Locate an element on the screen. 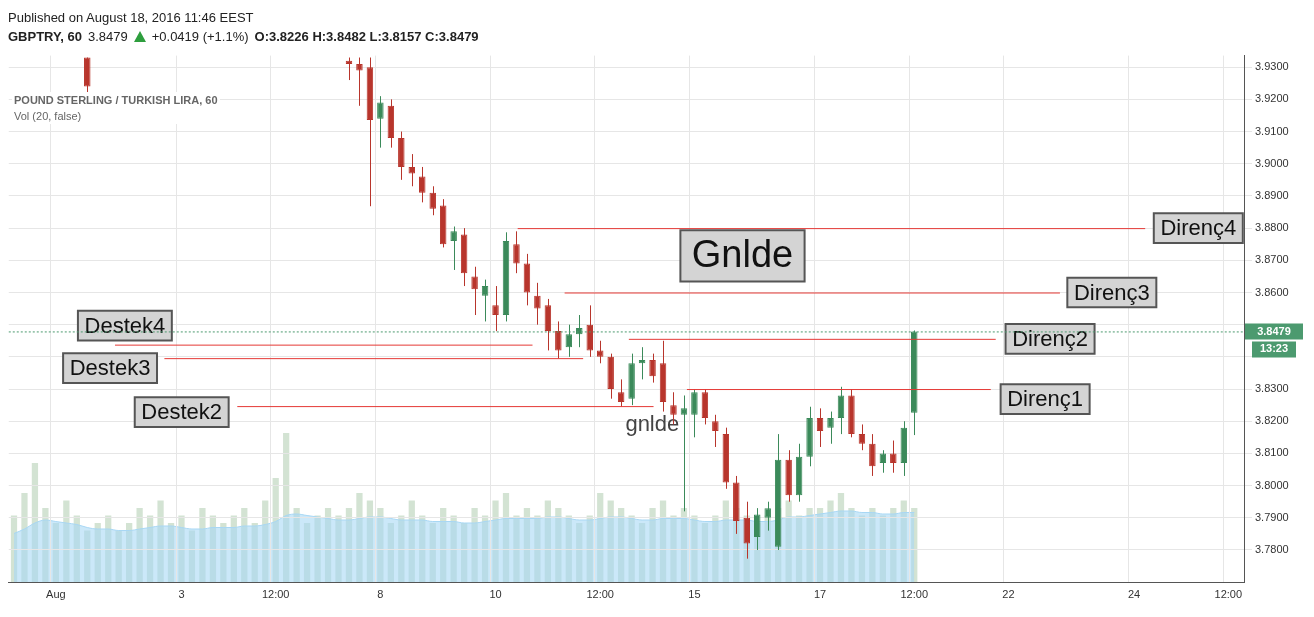 Image resolution: width=1314 pixels, height=617 pixels. y-tick-label: 3.8000 is located at coordinates (1272, 484).